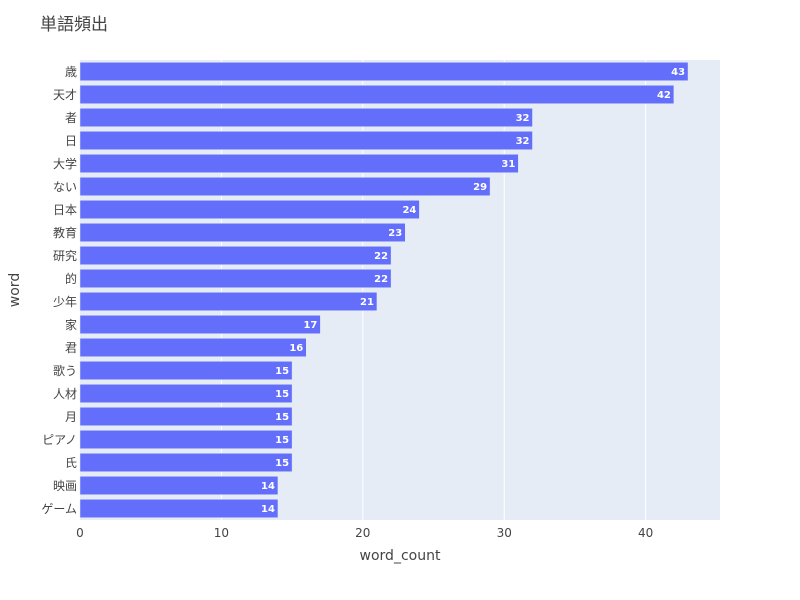 The width and height of the screenshot is (800, 600). What do you see at coordinates (400, 556) in the screenshot?
I see `x-axis-title: word_count` at bounding box center [400, 556].